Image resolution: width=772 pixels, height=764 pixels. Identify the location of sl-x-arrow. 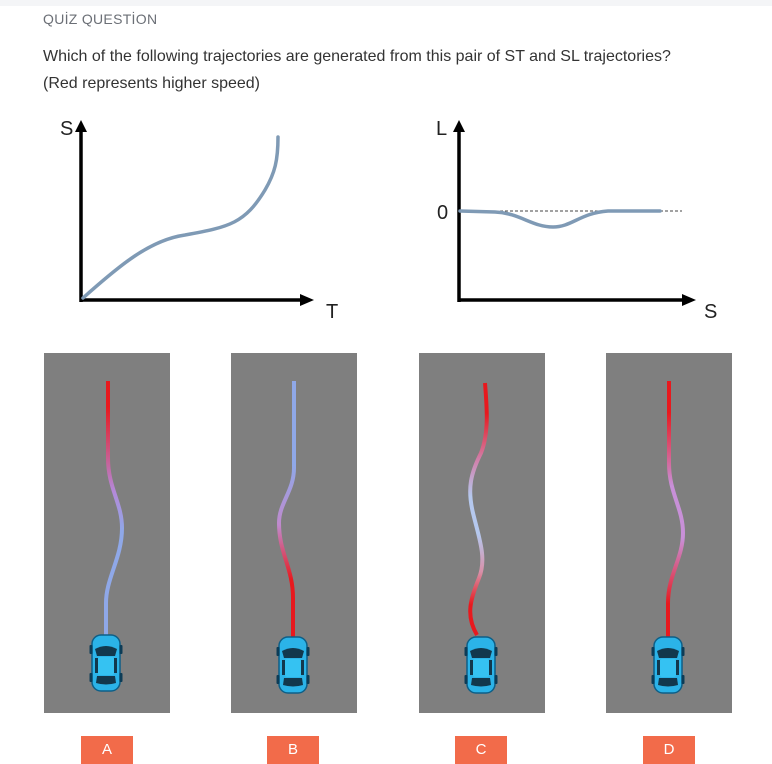
(689, 300).